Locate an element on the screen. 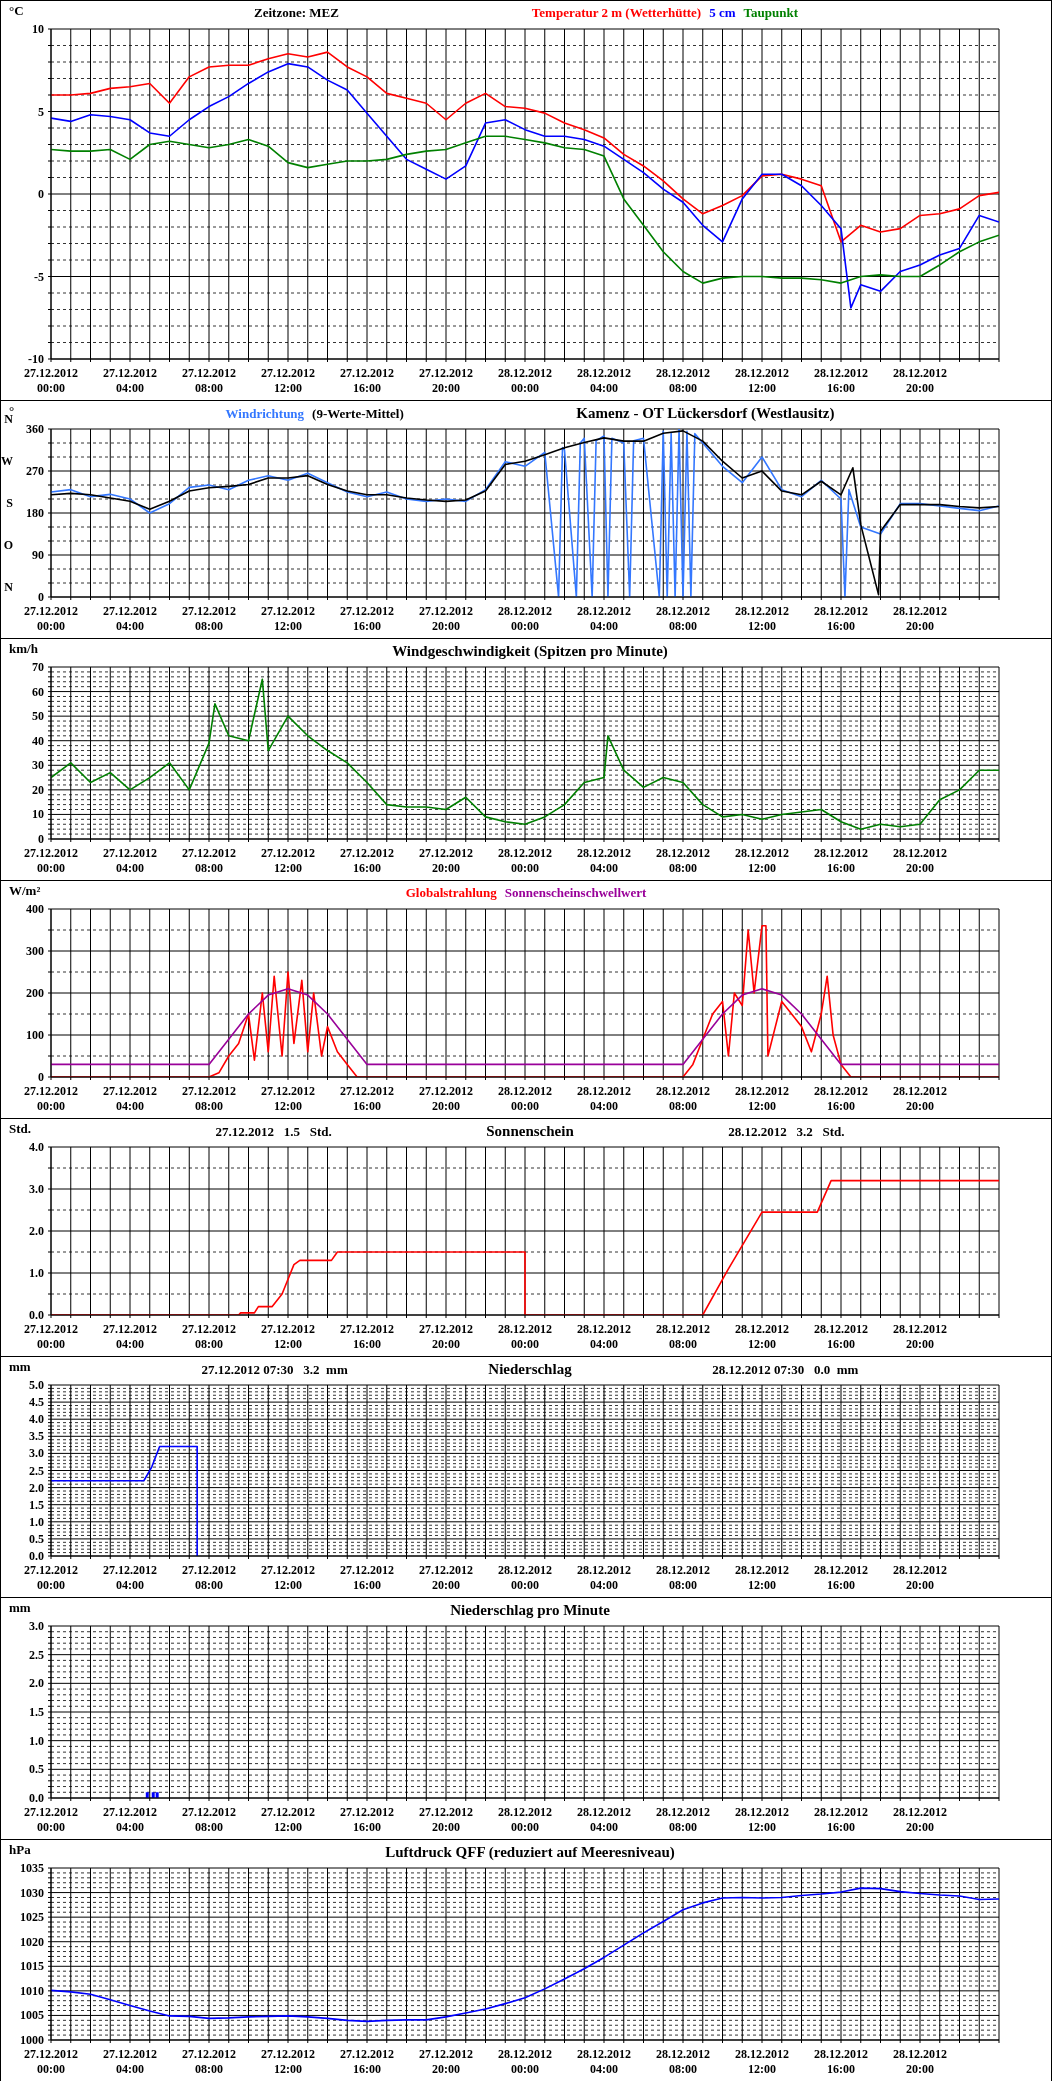 This screenshot has width=1052, height=2081. y-axis-title: °C is located at coordinates (16, 11).